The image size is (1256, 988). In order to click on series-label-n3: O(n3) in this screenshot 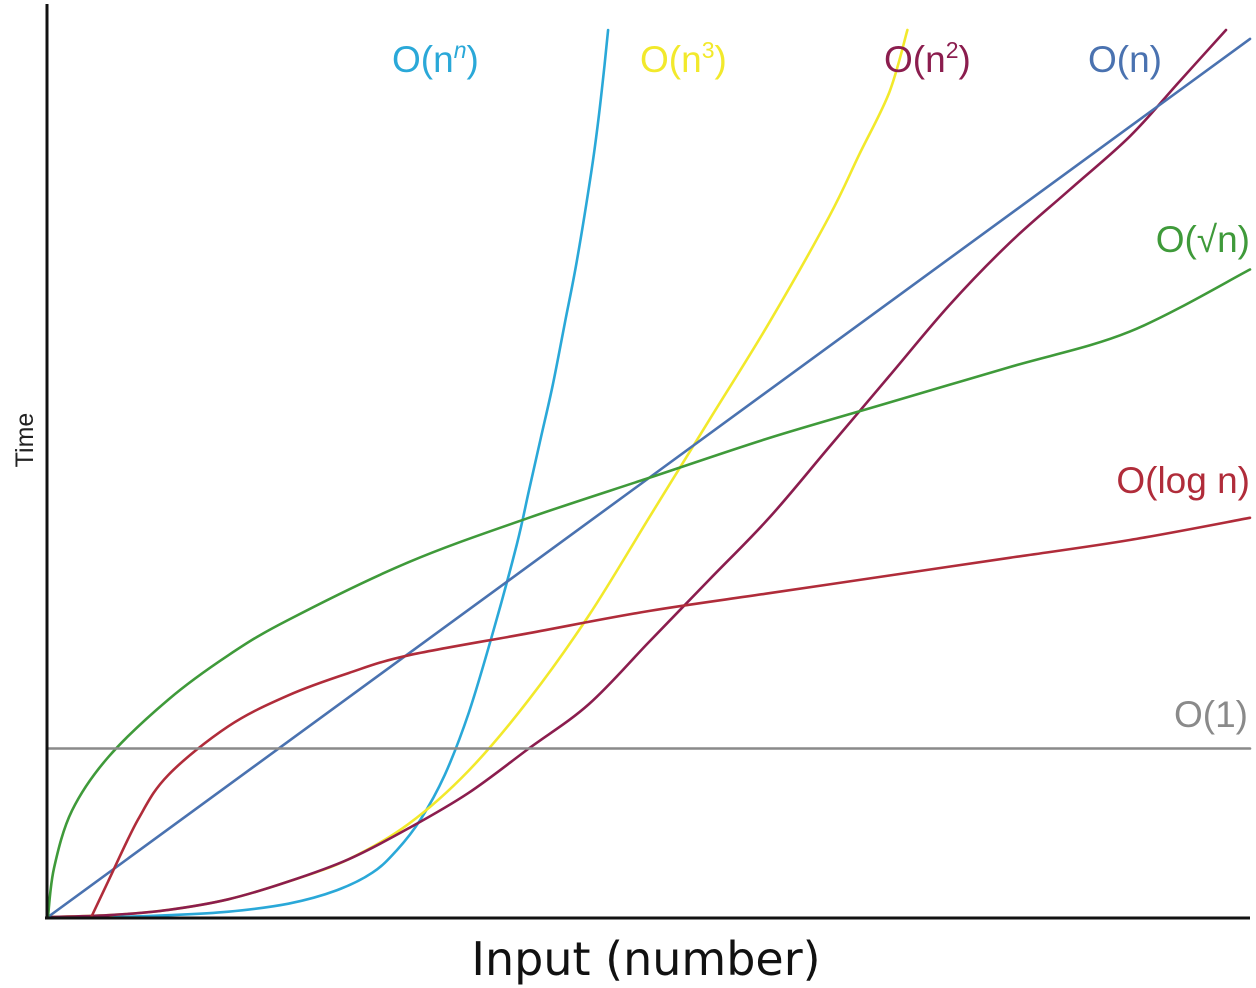, I will do `click(683, 58)`.